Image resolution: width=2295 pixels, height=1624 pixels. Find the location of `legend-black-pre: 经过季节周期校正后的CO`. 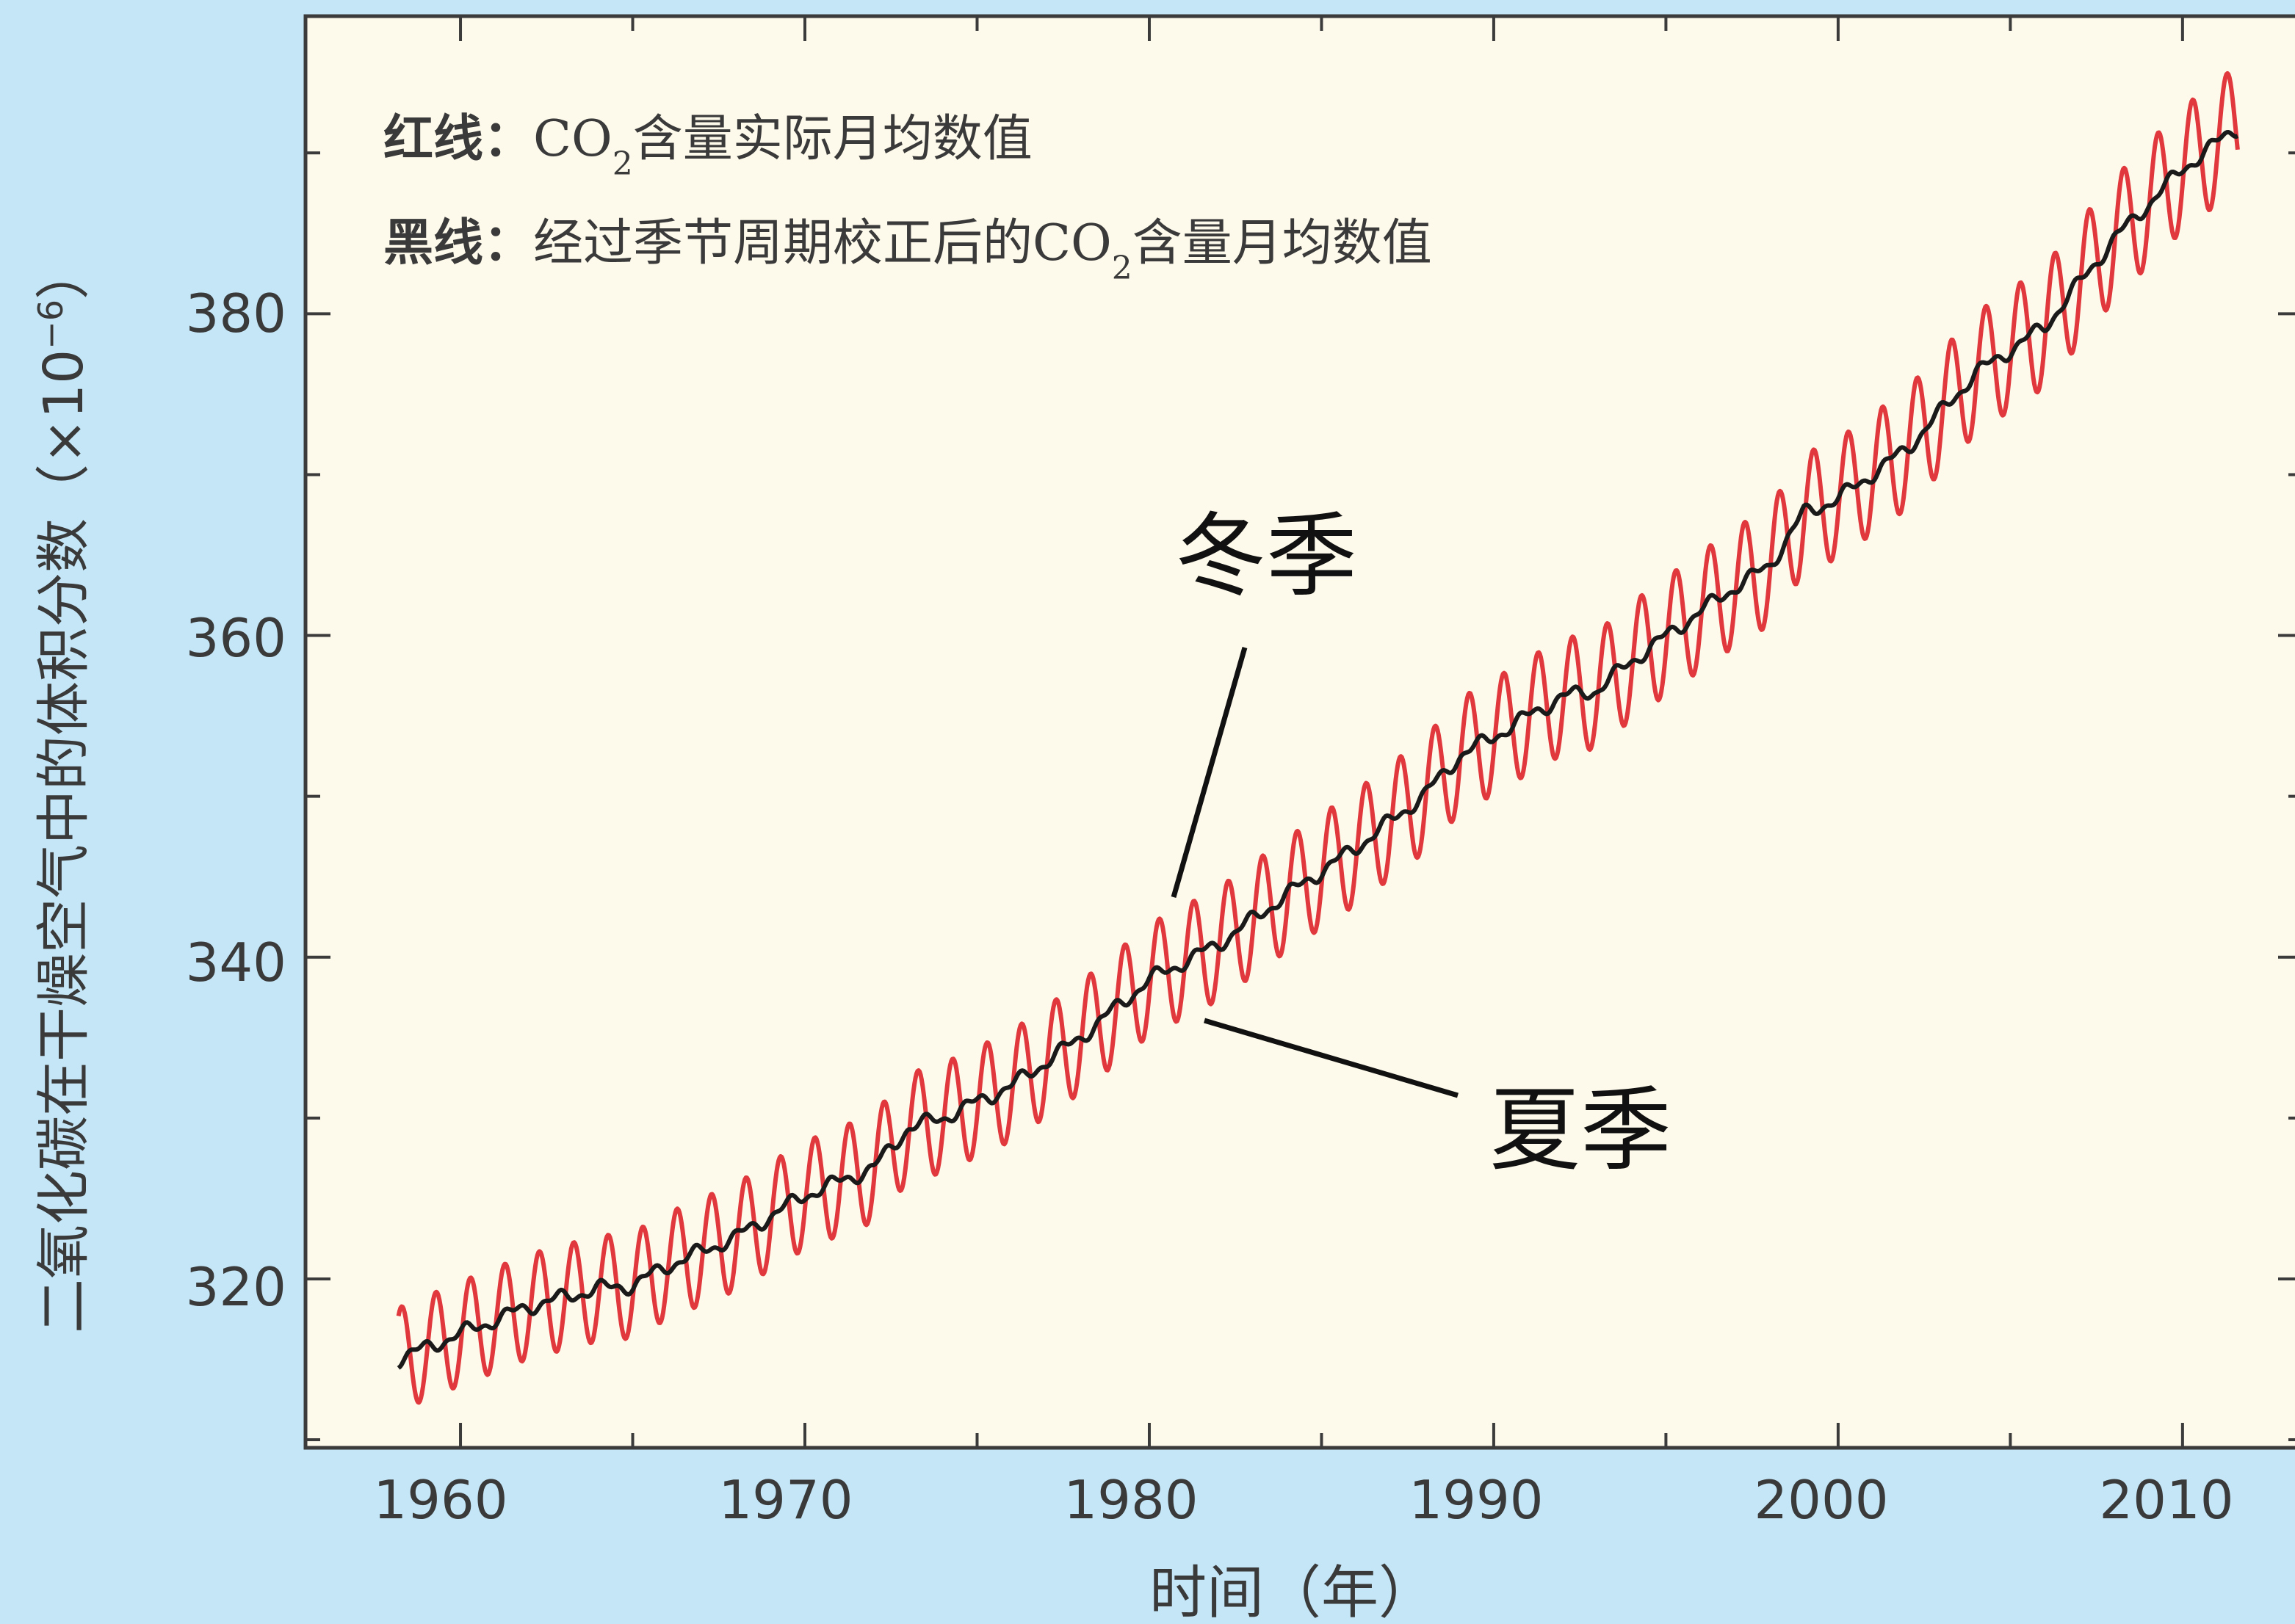

legend-black-pre: 经过季节周期校正后的CO is located at coordinates (823, 243).